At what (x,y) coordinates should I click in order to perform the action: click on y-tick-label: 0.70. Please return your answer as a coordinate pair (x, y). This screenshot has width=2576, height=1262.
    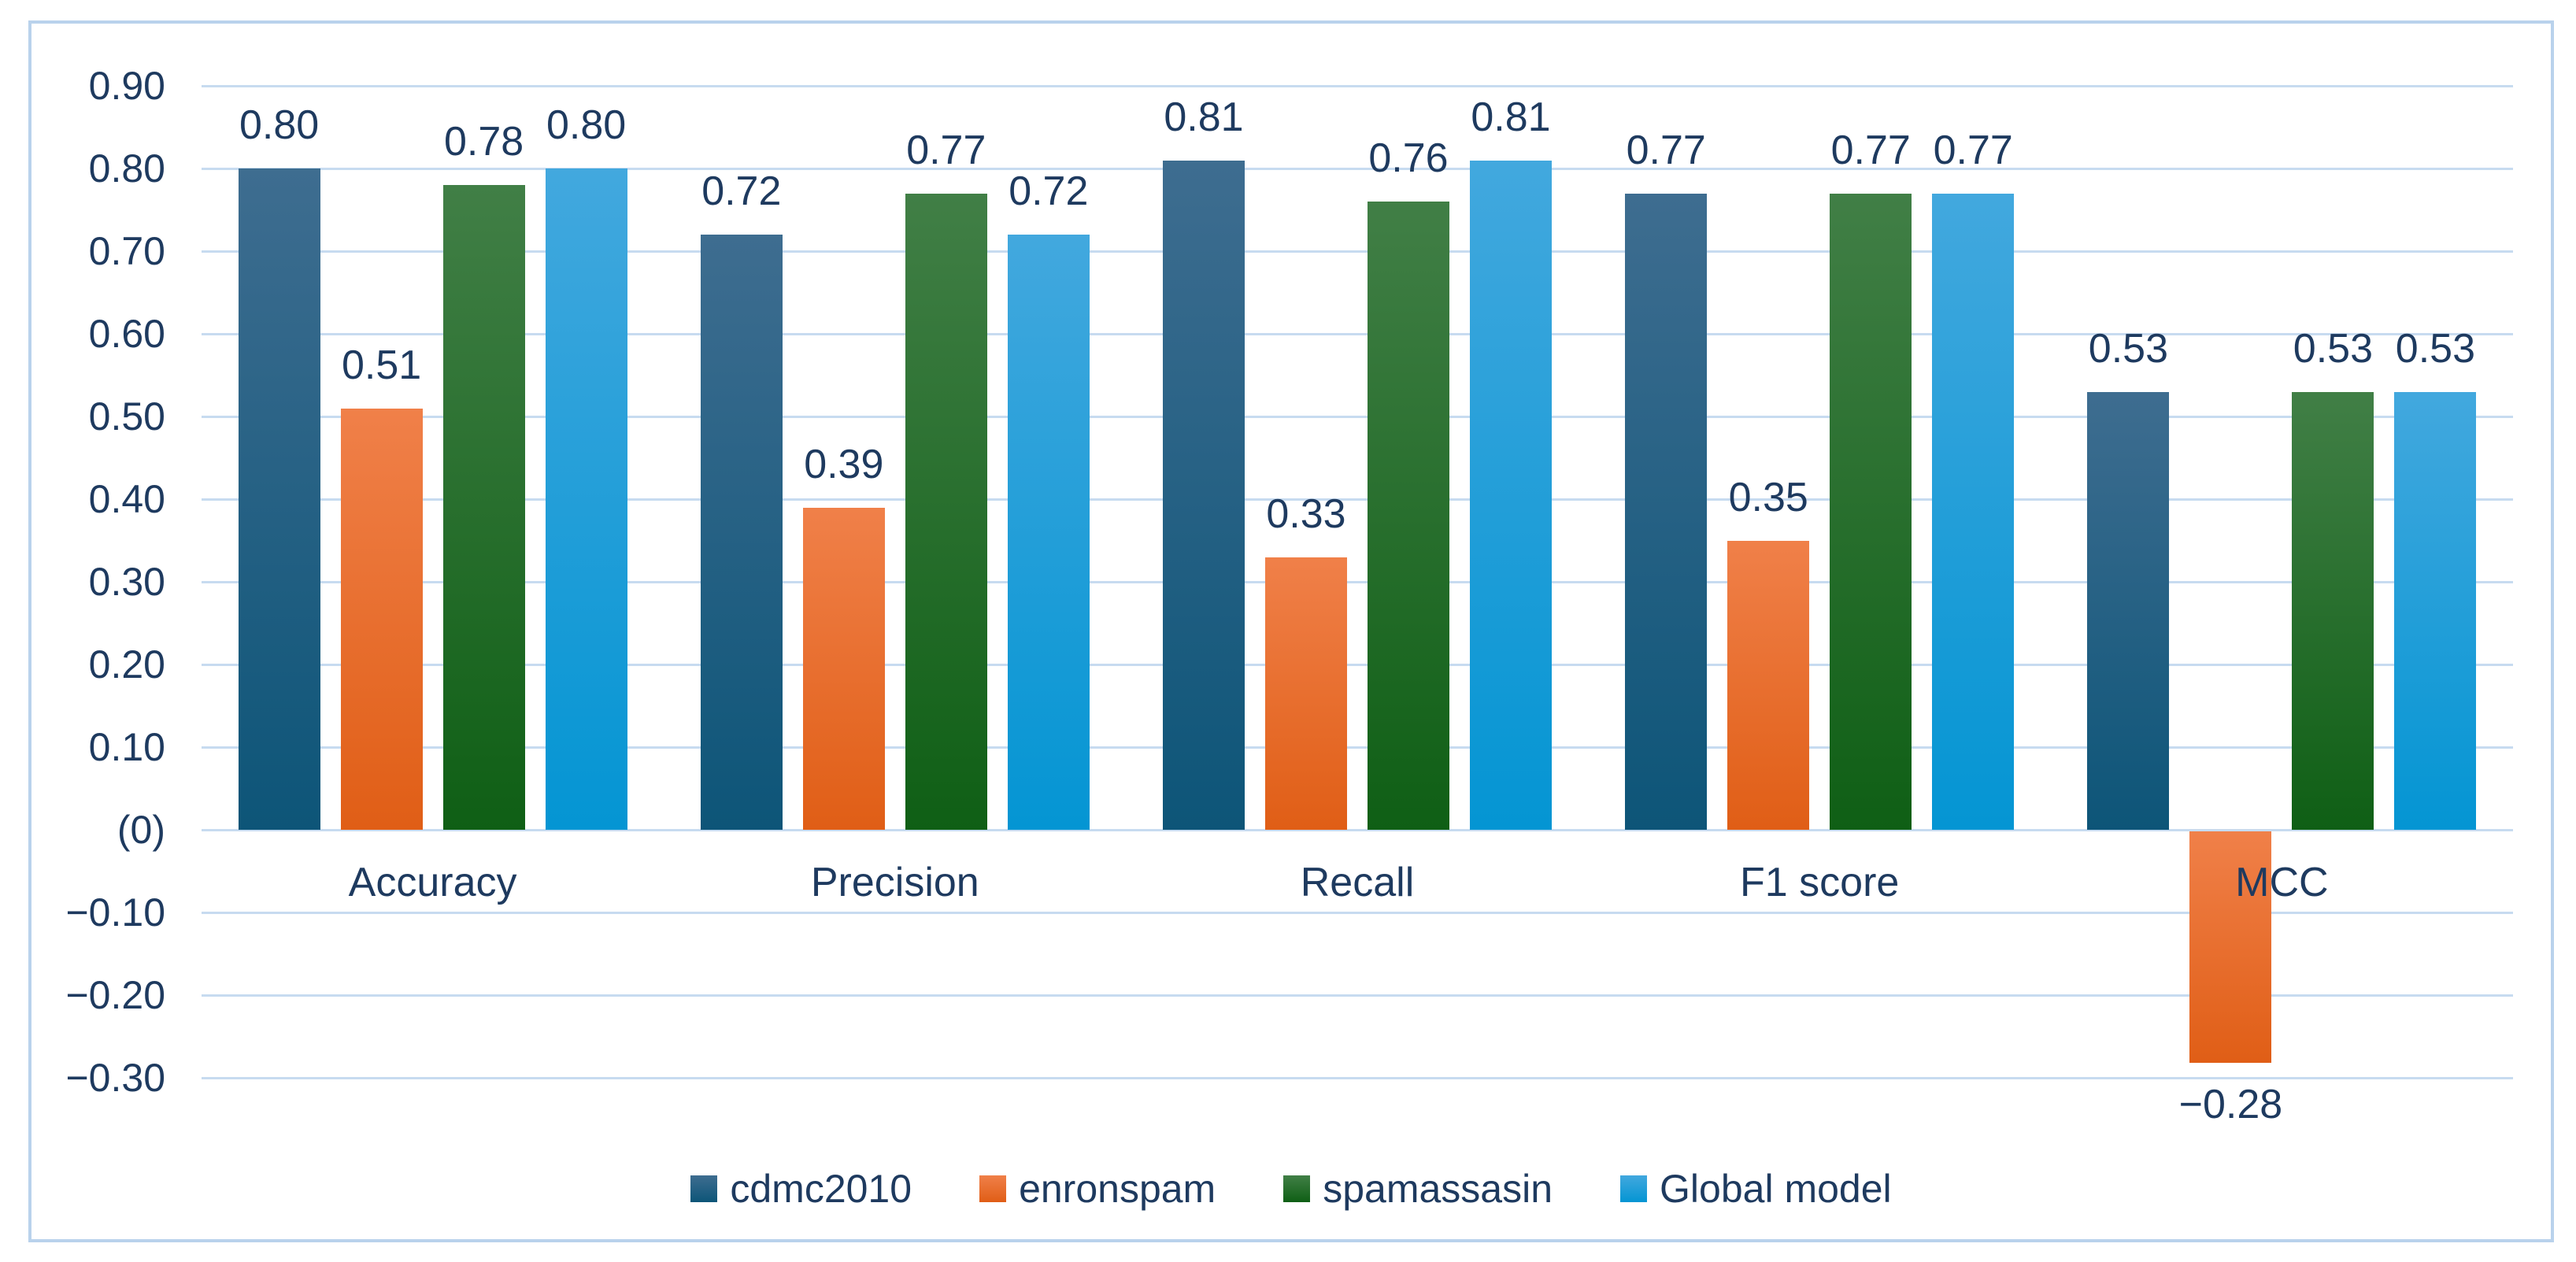
    Looking at the image, I should click on (126, 251).